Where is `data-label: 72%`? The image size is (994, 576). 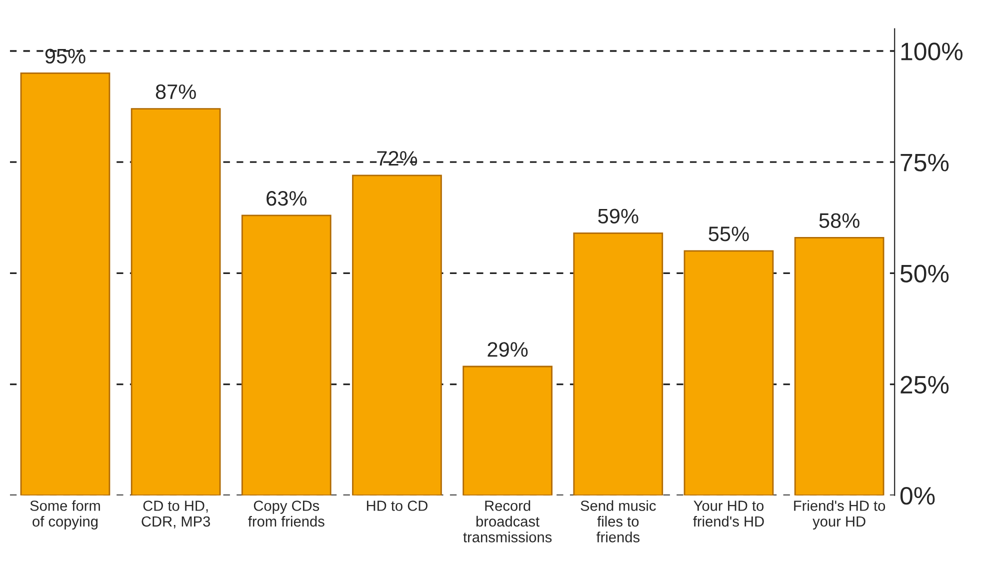
data-label: 72% is located at coordinates (397, 158).